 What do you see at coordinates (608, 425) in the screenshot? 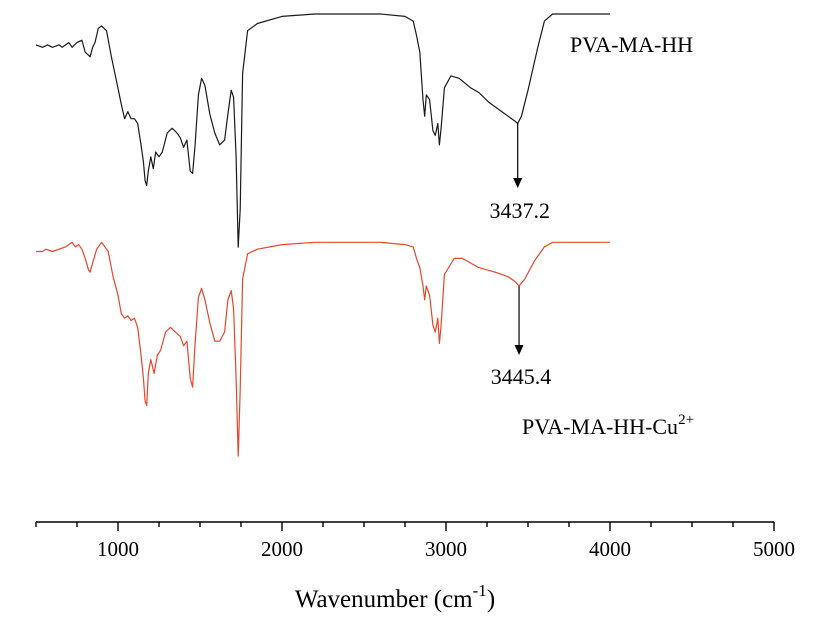
I see `series-label-2: PVA-MA-HH-Cu2+` at bounding box center [608, 425].